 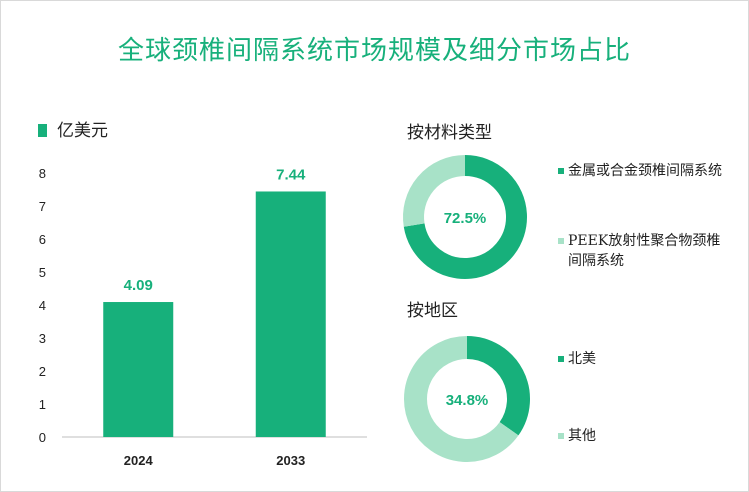 What do you see at coordinates (291, 174) in the screenshot?
I see `bar-value-label: 7.44` at bounding box center [291, 174].